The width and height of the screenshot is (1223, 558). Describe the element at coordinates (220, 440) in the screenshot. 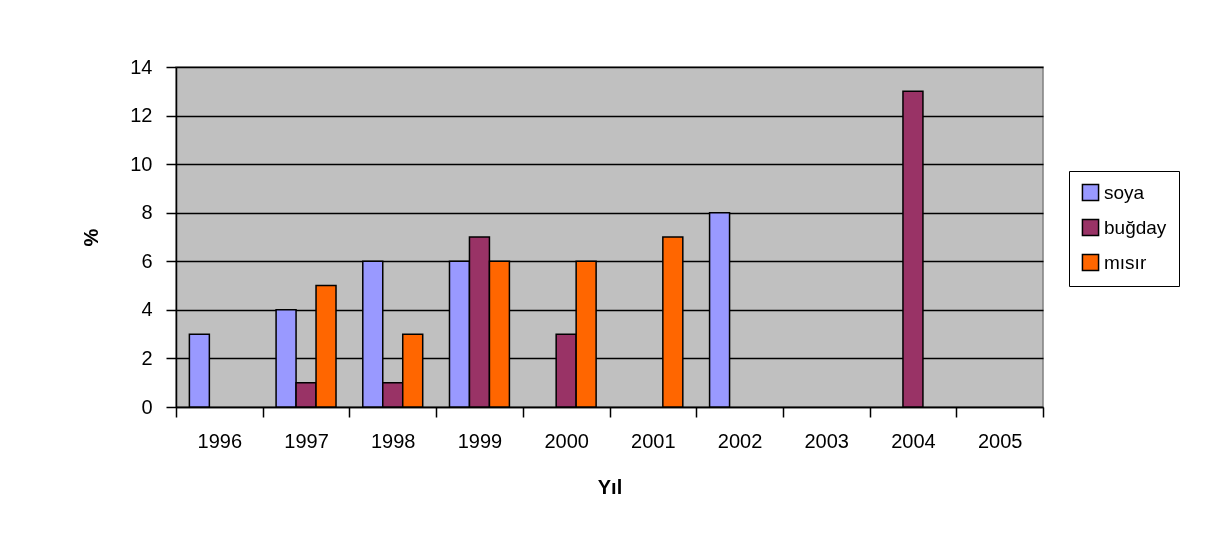

I see `x-tick-label: 1996` at that location.